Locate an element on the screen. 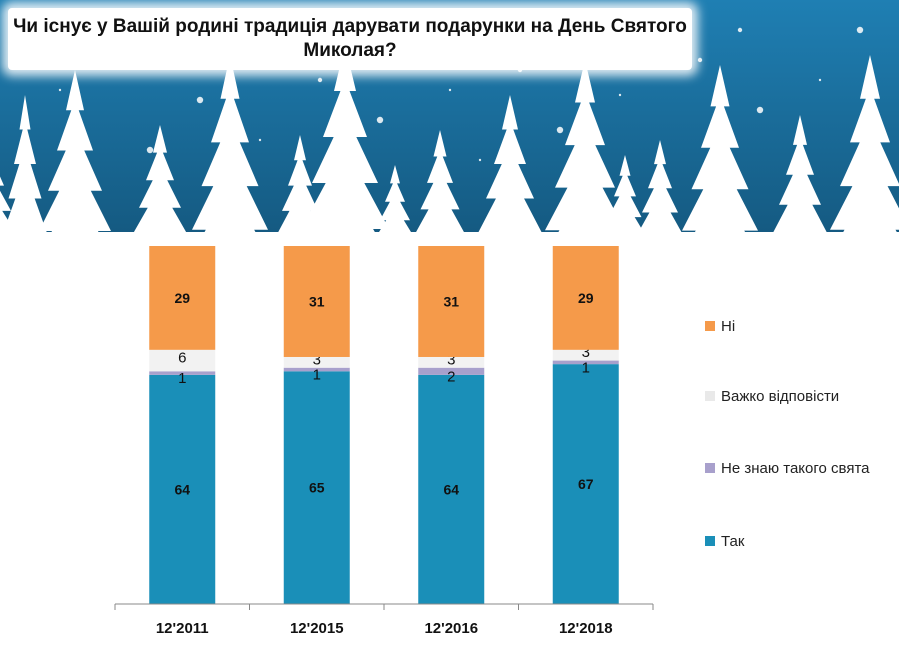  data-label-2-1: 3 is located at coordinates (317, 359).